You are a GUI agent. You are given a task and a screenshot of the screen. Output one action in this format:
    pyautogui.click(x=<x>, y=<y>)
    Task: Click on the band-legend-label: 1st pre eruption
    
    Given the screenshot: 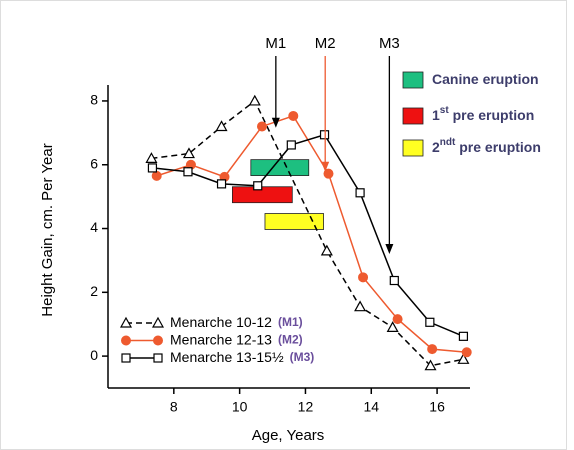 What is the action you would take?
    pyautogui.click(x=483, y=114)
    